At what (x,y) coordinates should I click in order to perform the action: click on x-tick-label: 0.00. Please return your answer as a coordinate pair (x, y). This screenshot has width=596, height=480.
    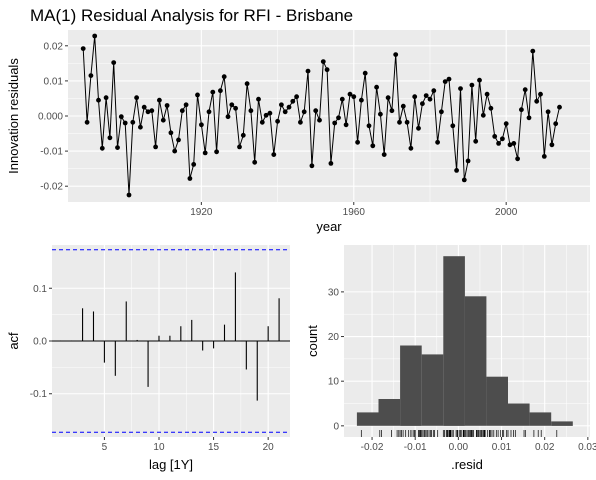
    Looking at the image, I should click on (459, 447).